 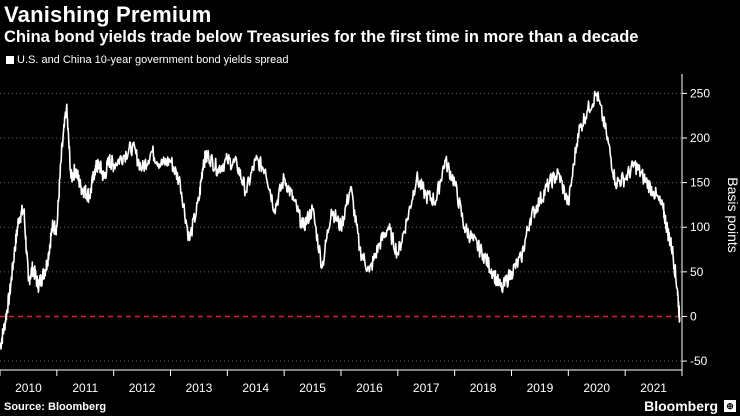 I want to click on x-tick-label: 2011, so click(x=85, y=388).